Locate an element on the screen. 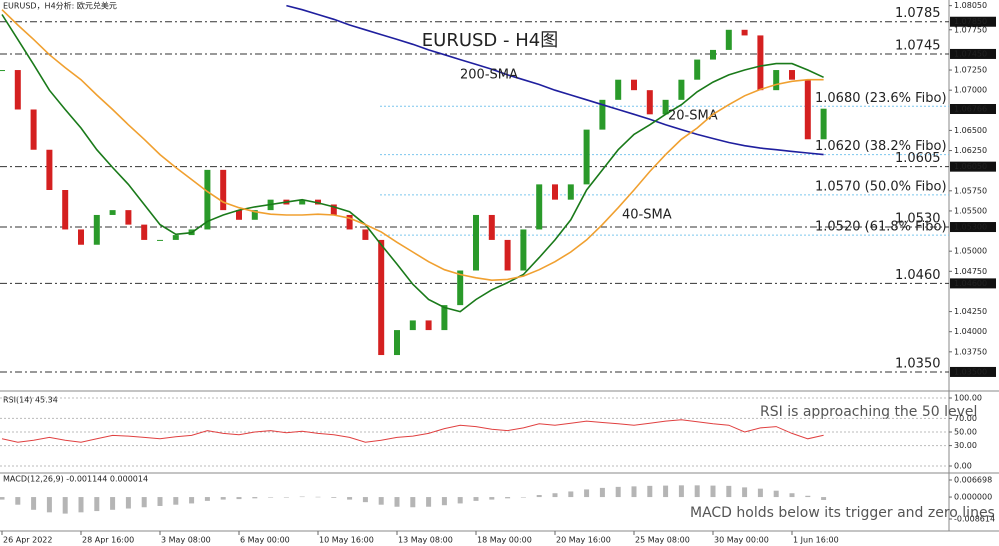 This screenshot has height=546, width=999. level-label: 1.0520 (61.8% Fibo) is located at coordinates (881, 227).